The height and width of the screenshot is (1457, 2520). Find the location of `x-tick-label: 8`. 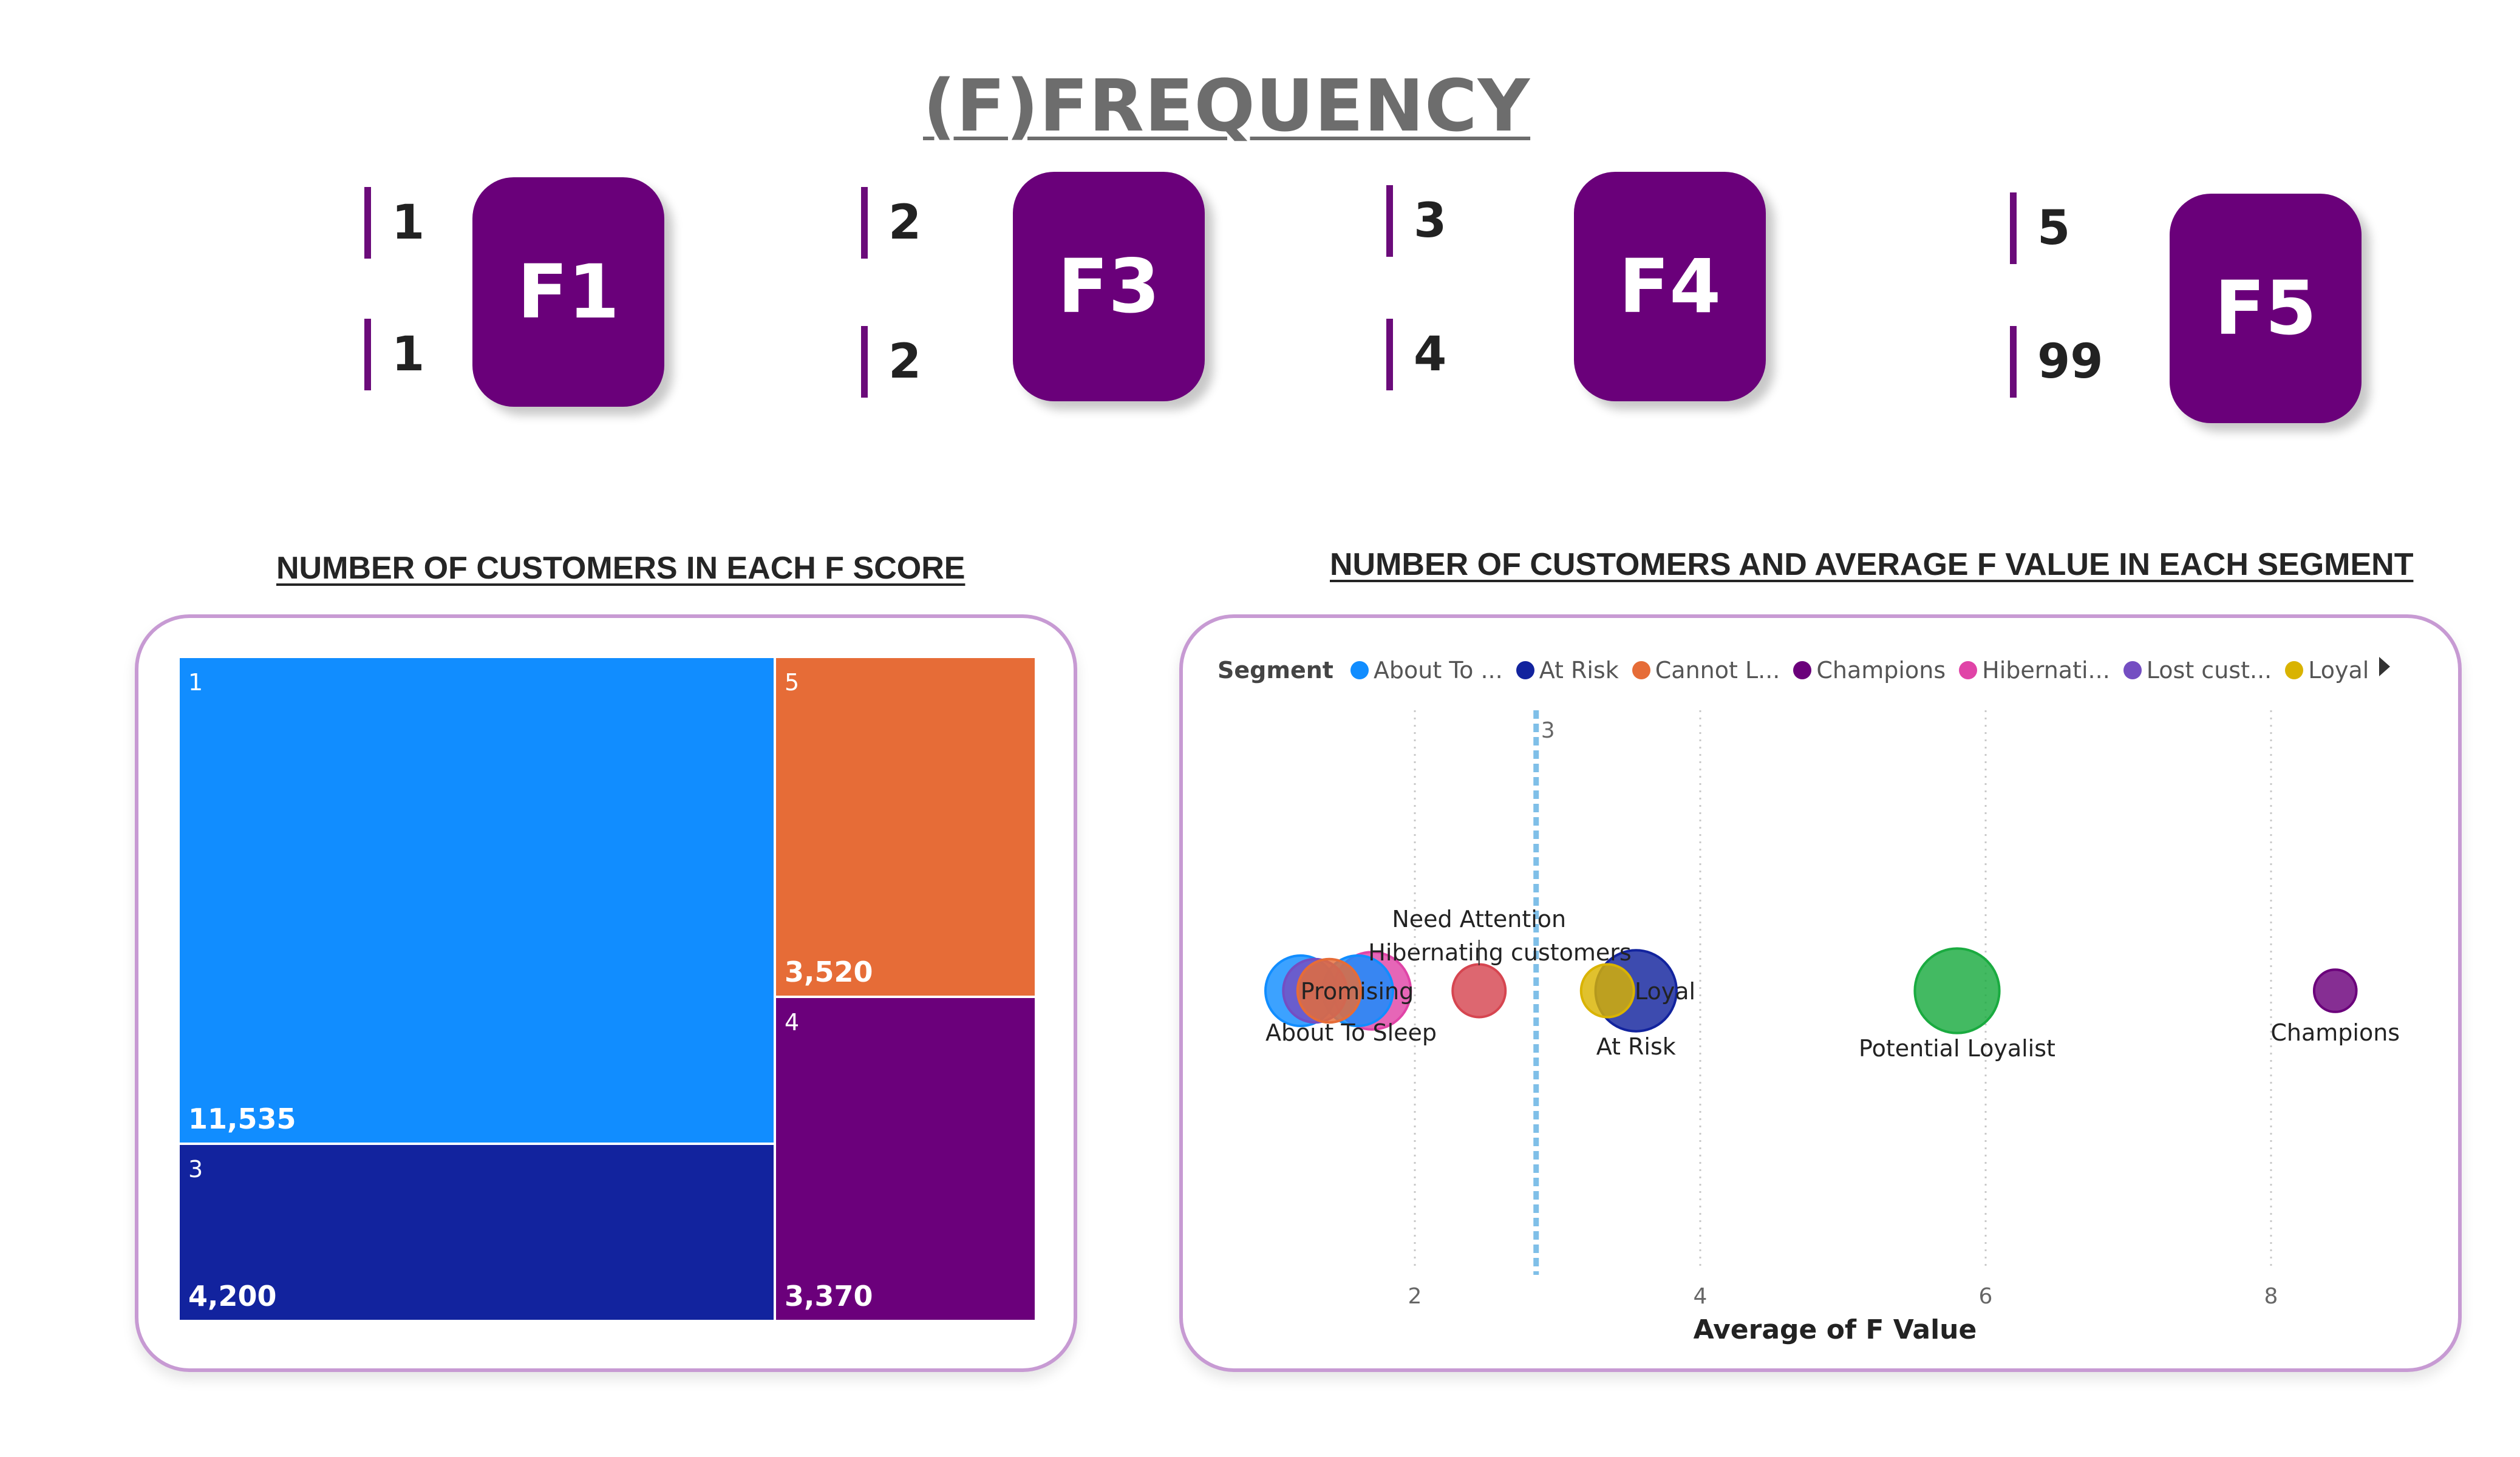

x-tick-label: 8 is located at coordinates (2271, 1296).